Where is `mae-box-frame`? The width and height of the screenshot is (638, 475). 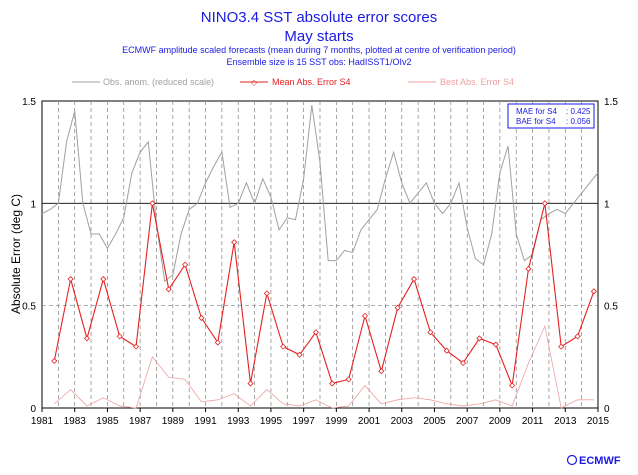
mae-box-frame is located at coordinates (551, 116).